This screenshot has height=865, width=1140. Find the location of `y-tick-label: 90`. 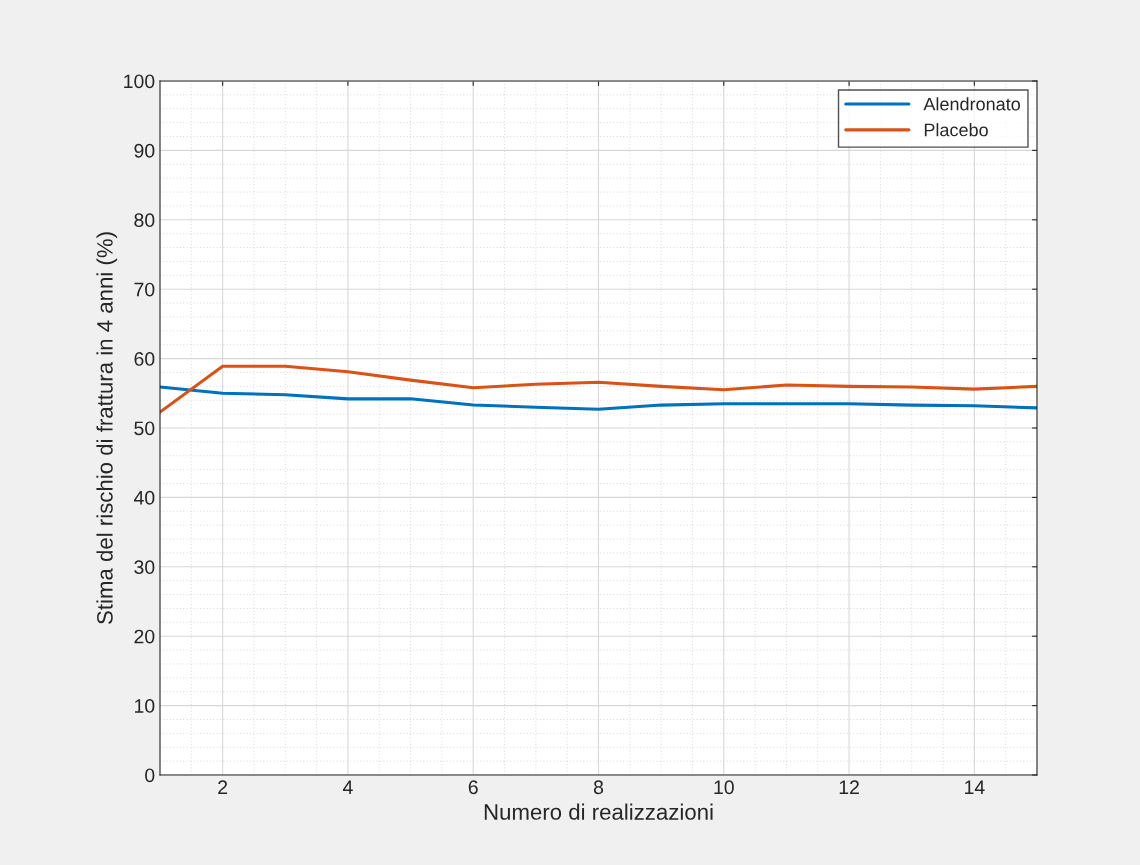

y-tick-label: 90 is located at coordinates (144, 150).